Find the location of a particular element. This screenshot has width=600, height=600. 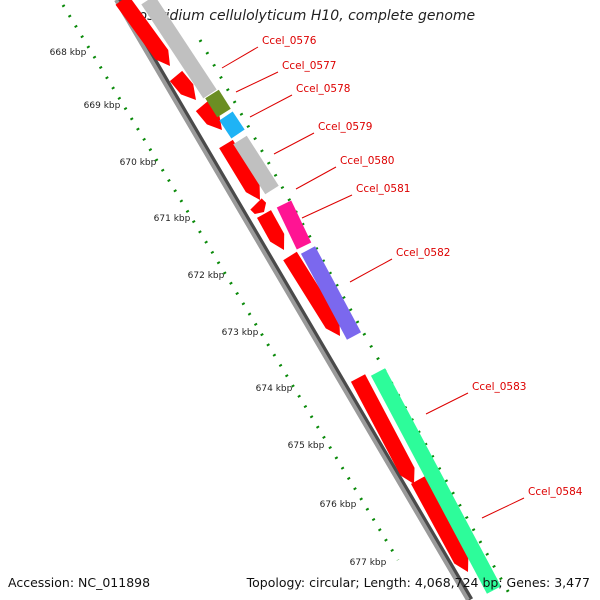

feature-spring is located at coordinates (436, 481).